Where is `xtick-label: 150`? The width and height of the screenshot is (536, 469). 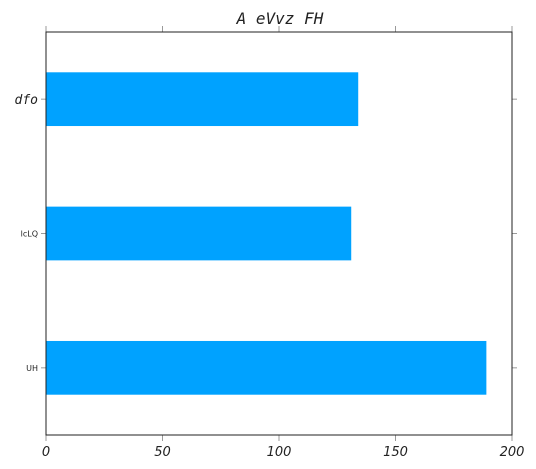
xtick-label: 150 is located at coordinates (395, 452).